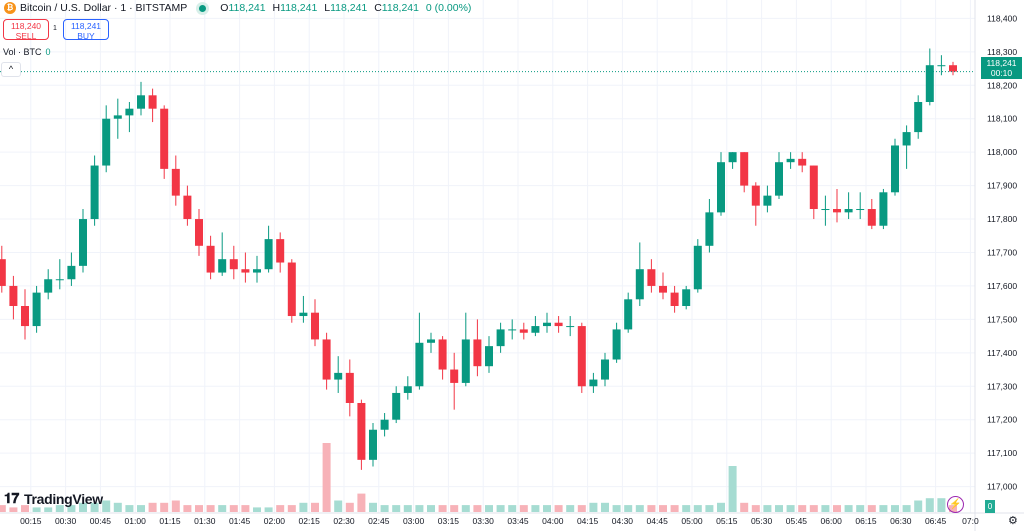  What do you see at coordinates (104, 8) in the screenshot?
I see `symbol-title: Bitcoin / U.S. Dollar · 1 · BITSTAMP` at bounding box center [104, 8].